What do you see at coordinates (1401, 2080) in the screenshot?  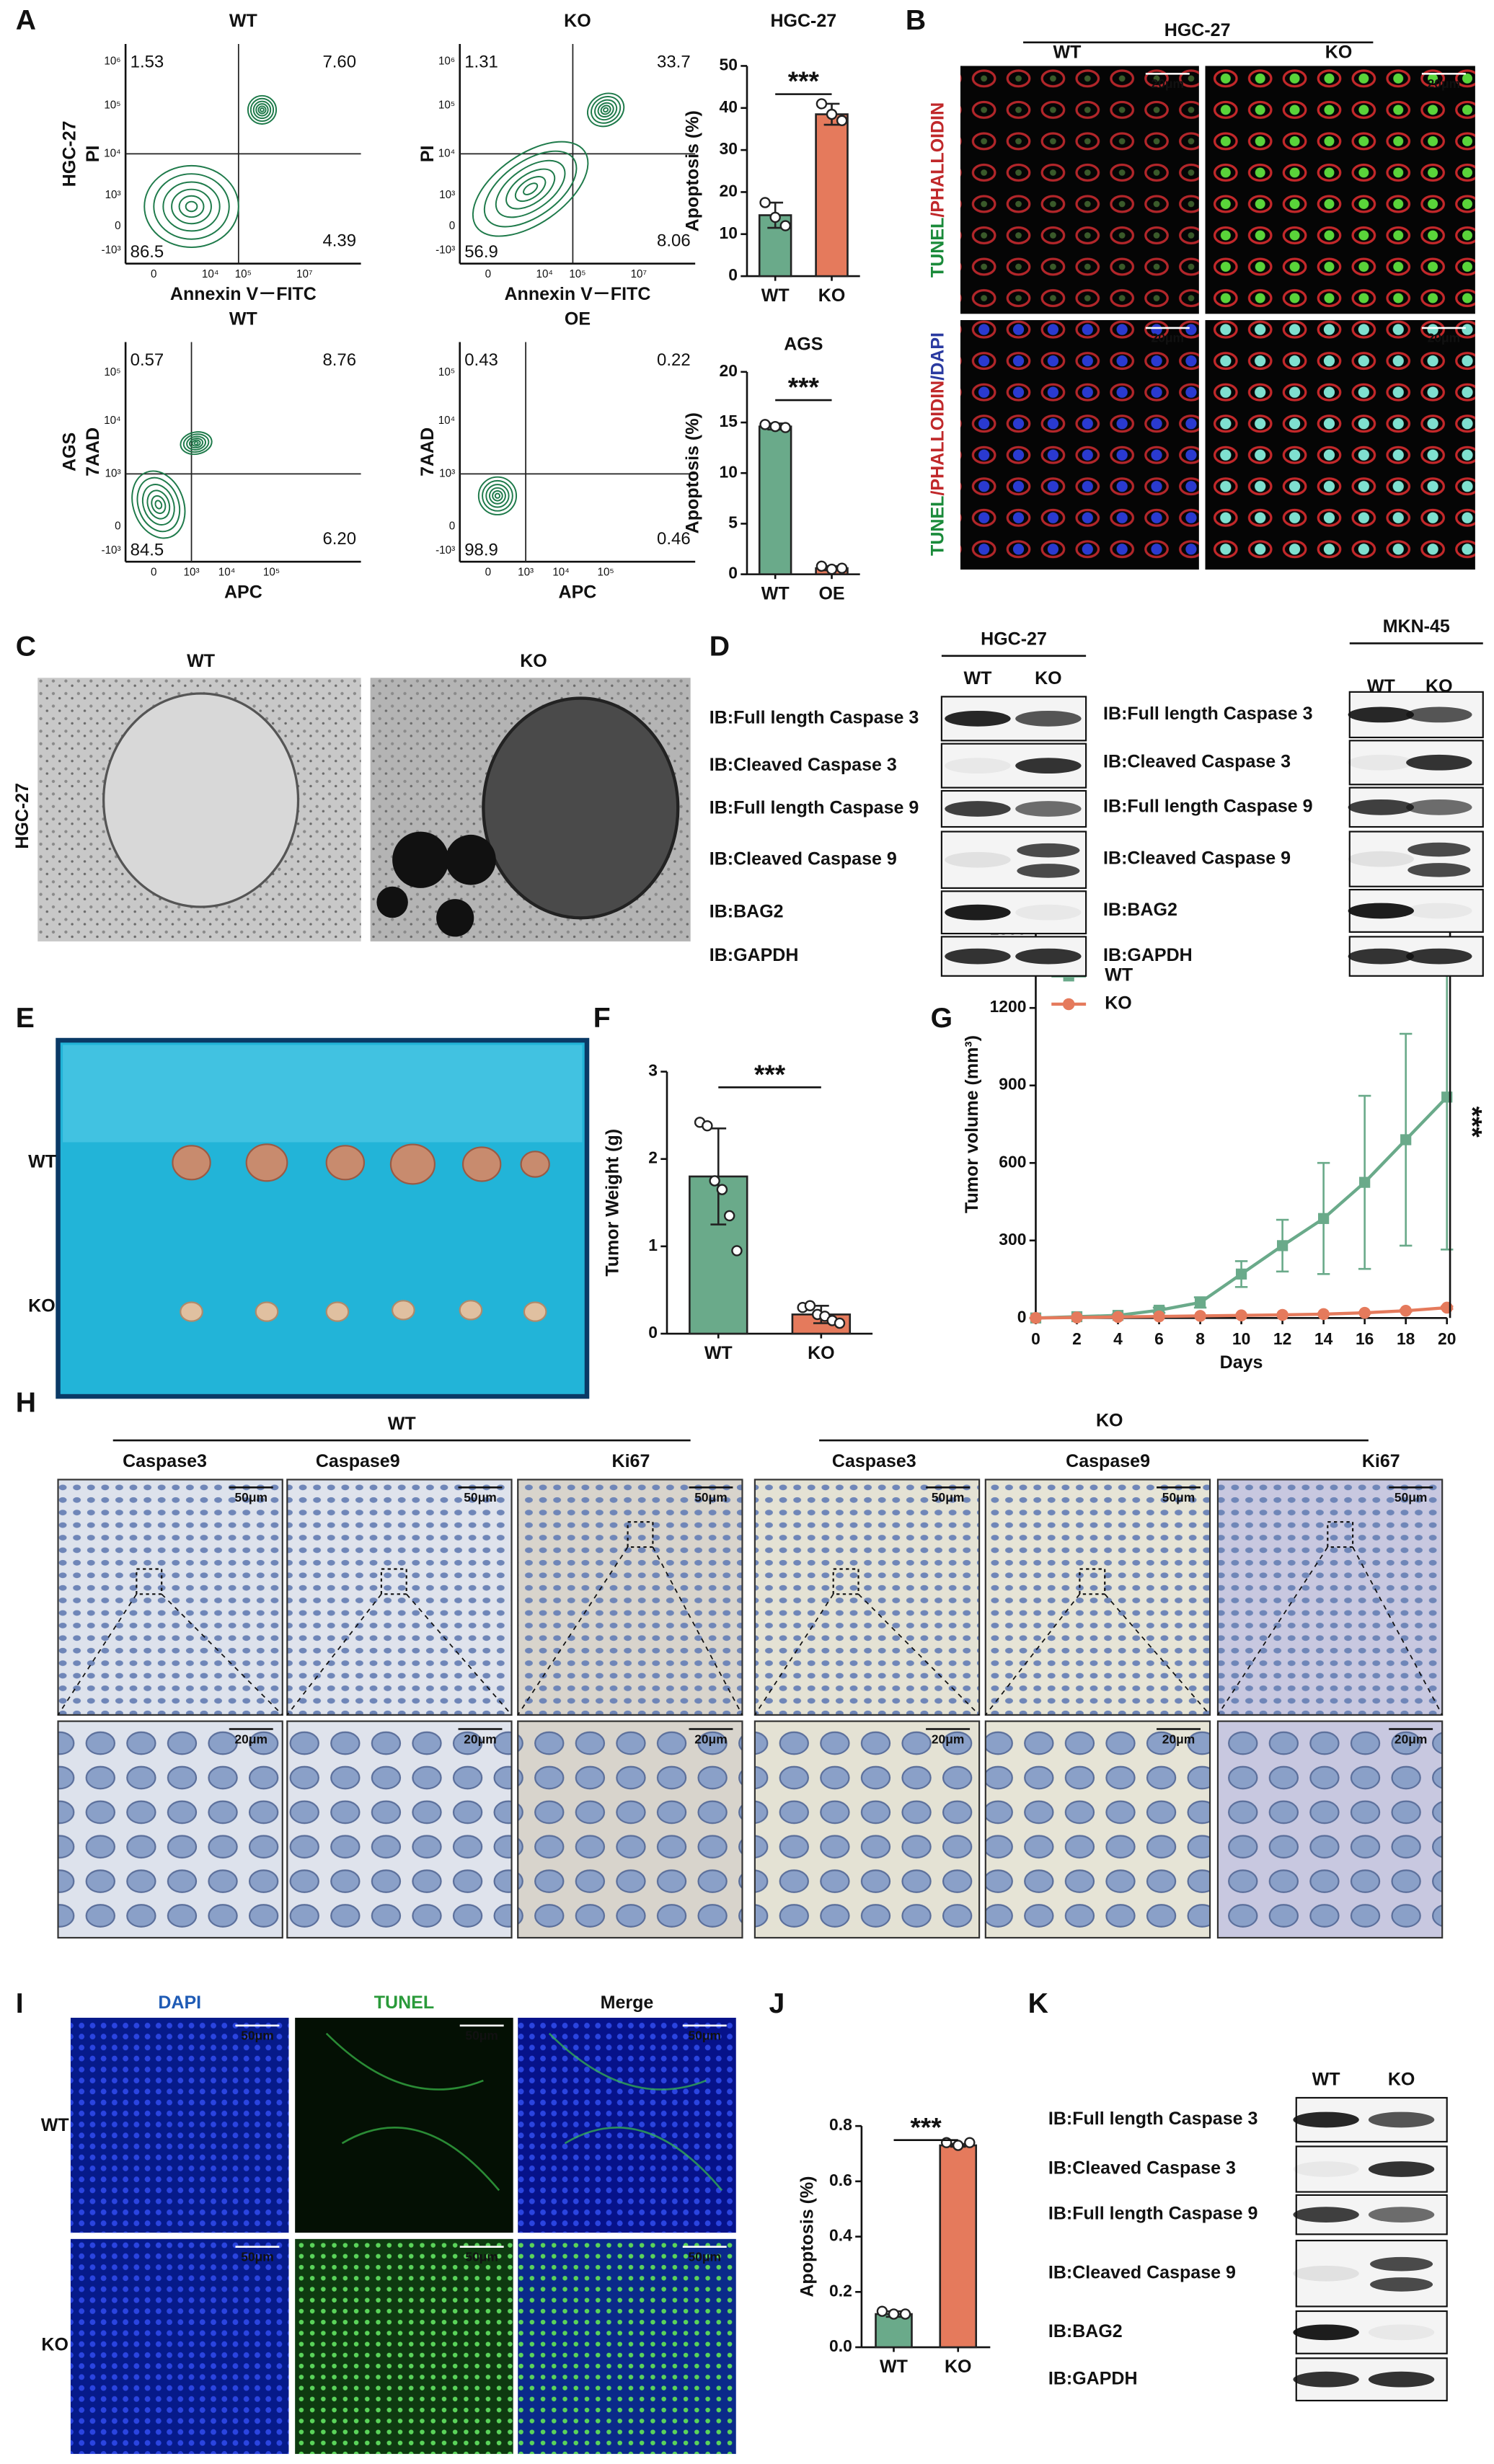 I see `lane-label: KO` at bounding box center [1401, 2080].